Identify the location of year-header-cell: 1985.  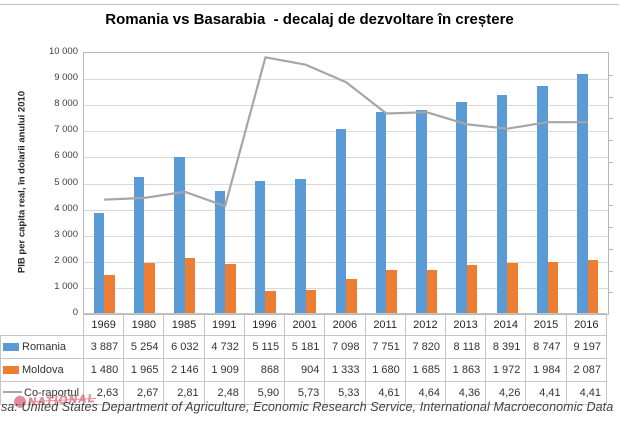
(184, 324).